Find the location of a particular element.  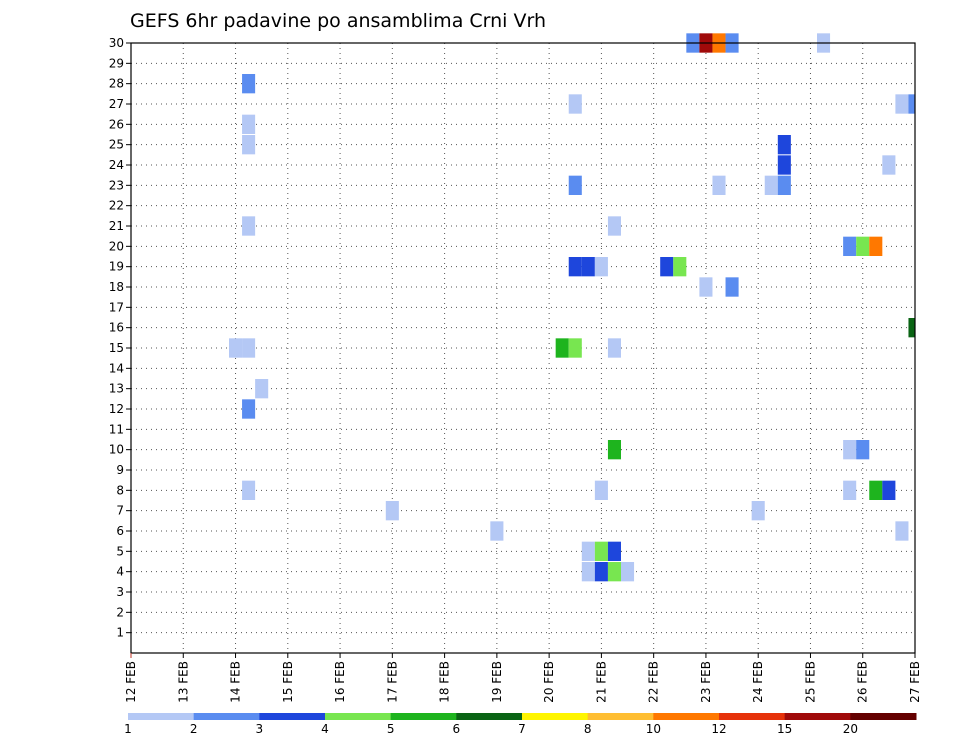

y-tick-label: 9 is located at coordinates (120, 470).